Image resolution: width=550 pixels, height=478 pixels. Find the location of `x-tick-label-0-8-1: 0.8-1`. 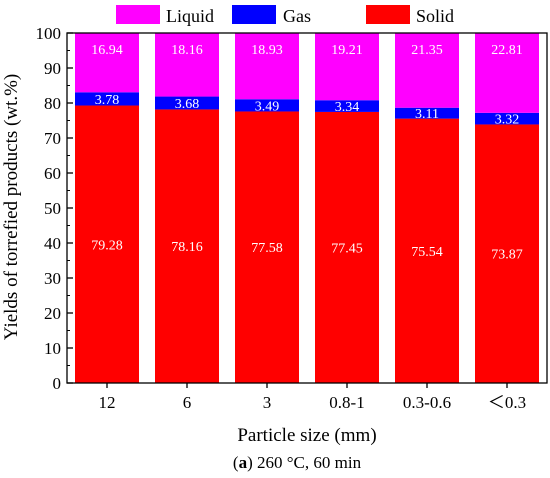

x-tick-label-0-8-1: 0.8-1 is located at coordinates (346, 402).